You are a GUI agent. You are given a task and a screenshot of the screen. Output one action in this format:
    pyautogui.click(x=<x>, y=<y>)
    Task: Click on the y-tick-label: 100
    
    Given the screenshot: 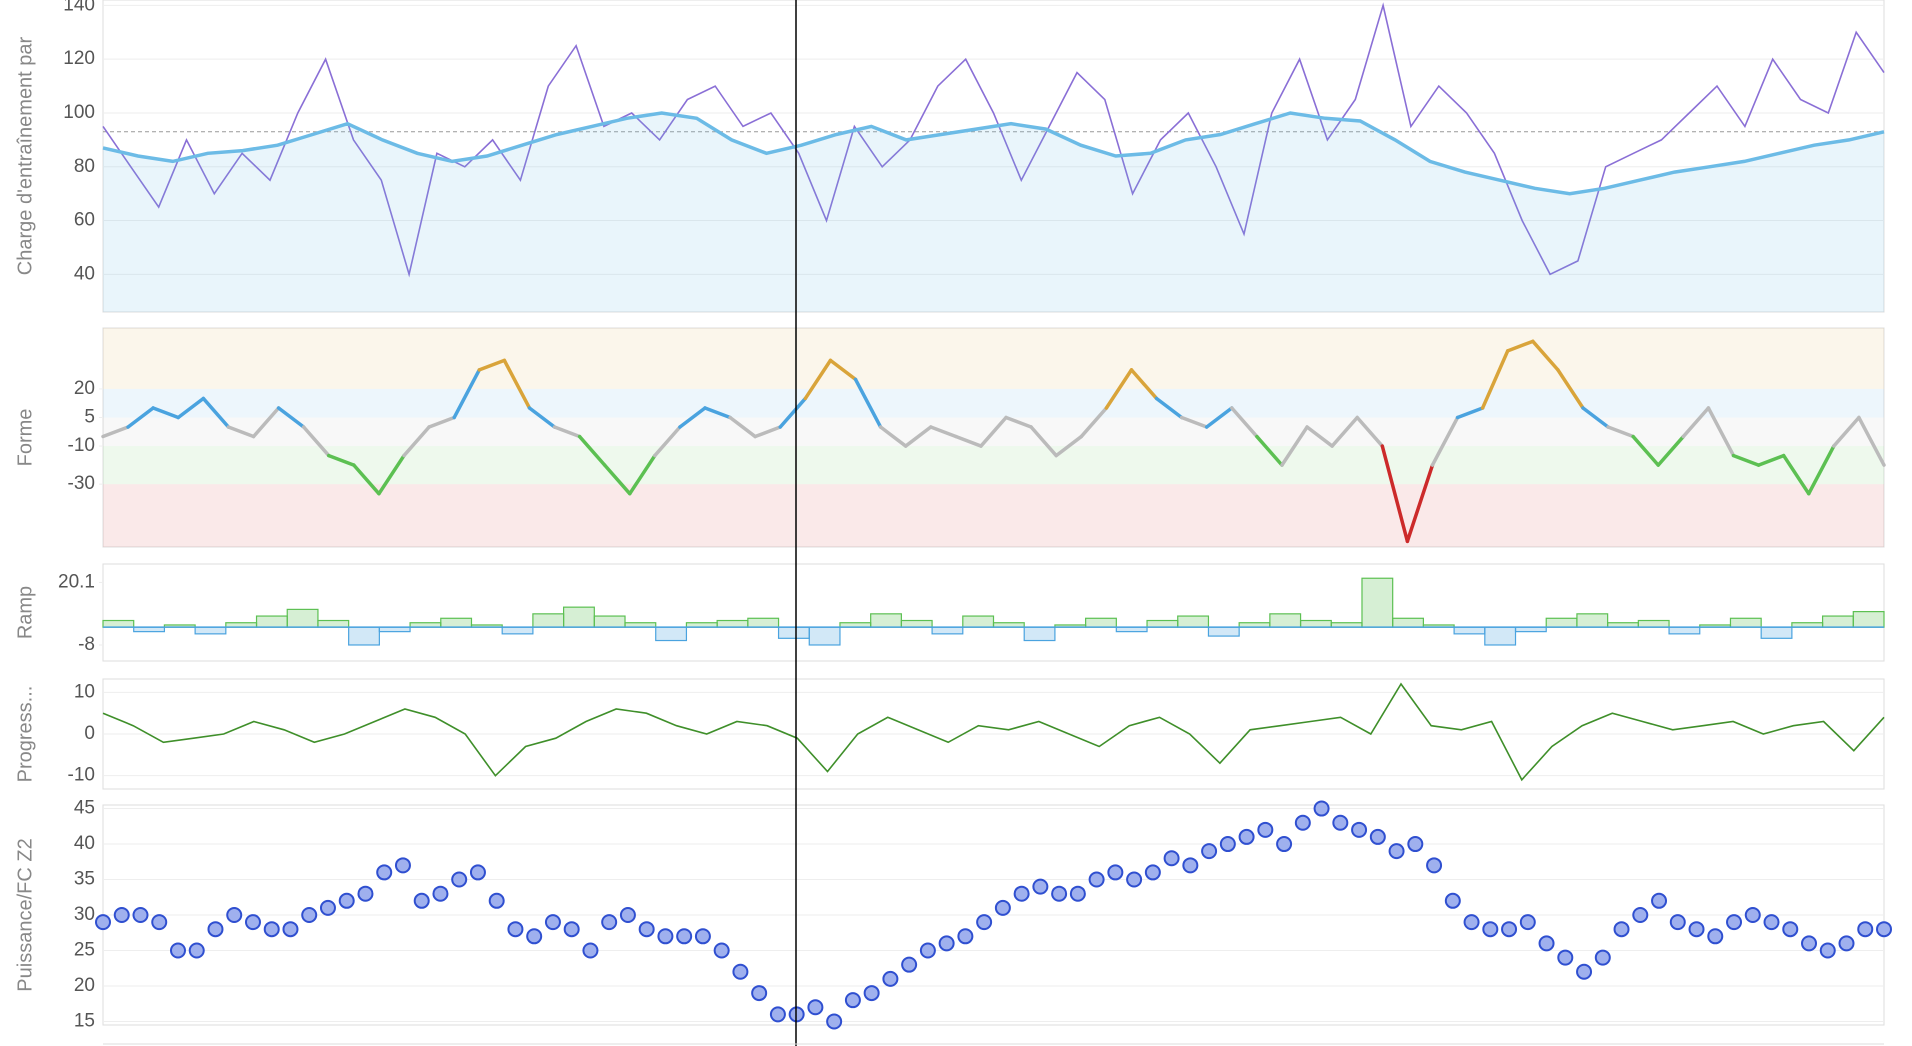 What is the action you would take?
    pyautogui.click(x=79, y=112)
    